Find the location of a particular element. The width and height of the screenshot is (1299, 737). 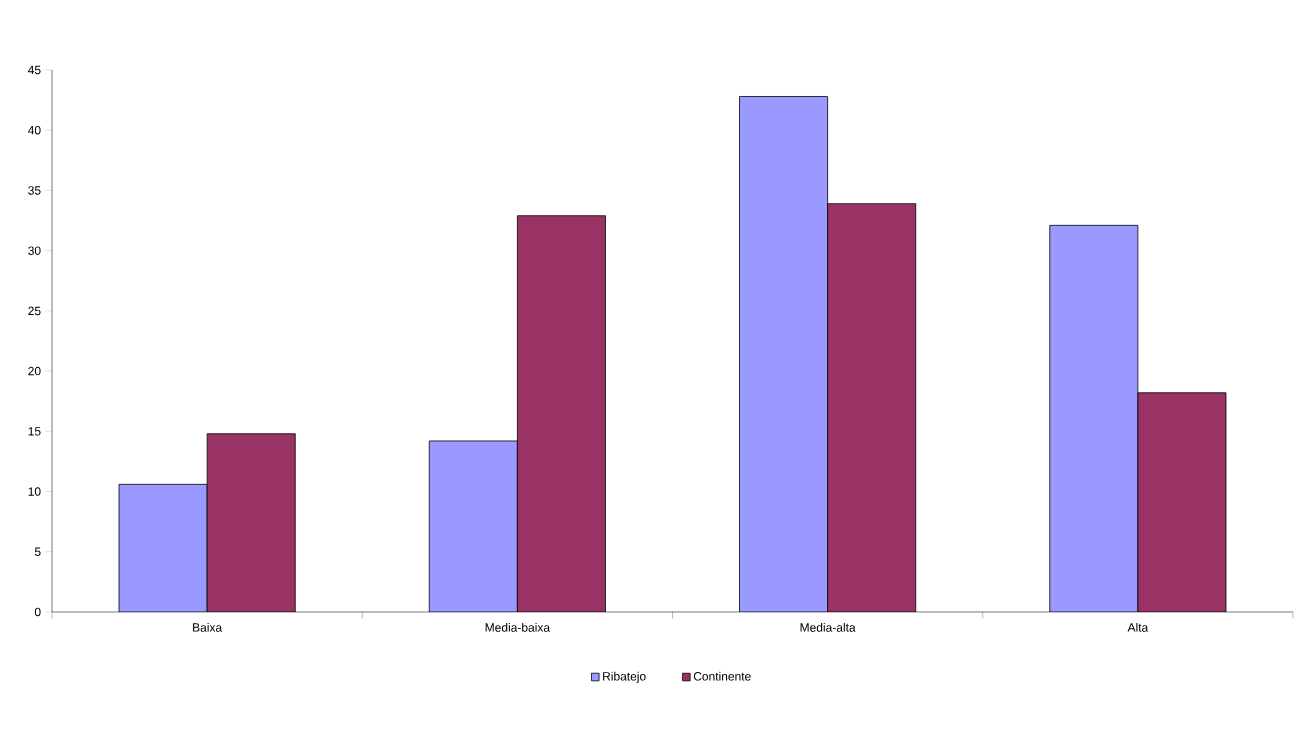

x-tick-label: Media-alta is located at coordinates (828, 627).